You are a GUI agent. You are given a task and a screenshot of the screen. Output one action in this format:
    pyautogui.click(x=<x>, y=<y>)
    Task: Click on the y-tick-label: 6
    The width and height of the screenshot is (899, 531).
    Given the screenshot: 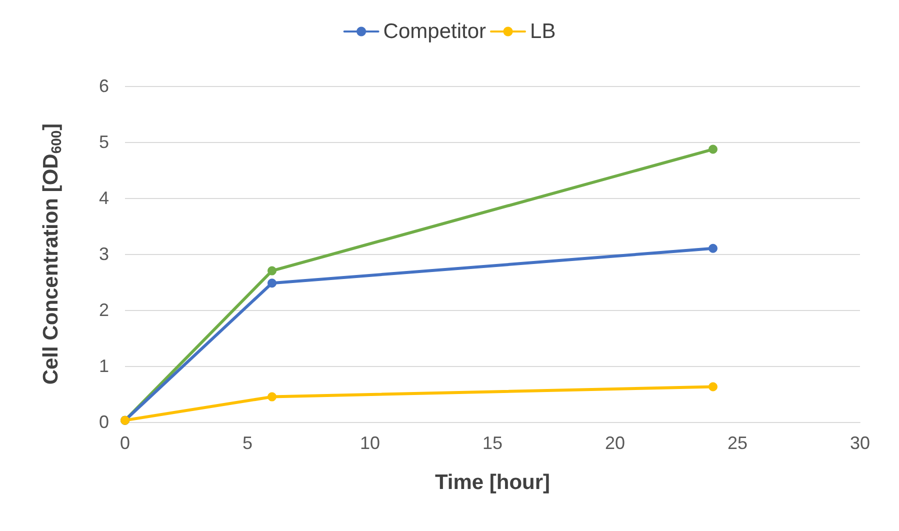 What is the action you would take?
    pyautogui.click(x=103, y=86)
    